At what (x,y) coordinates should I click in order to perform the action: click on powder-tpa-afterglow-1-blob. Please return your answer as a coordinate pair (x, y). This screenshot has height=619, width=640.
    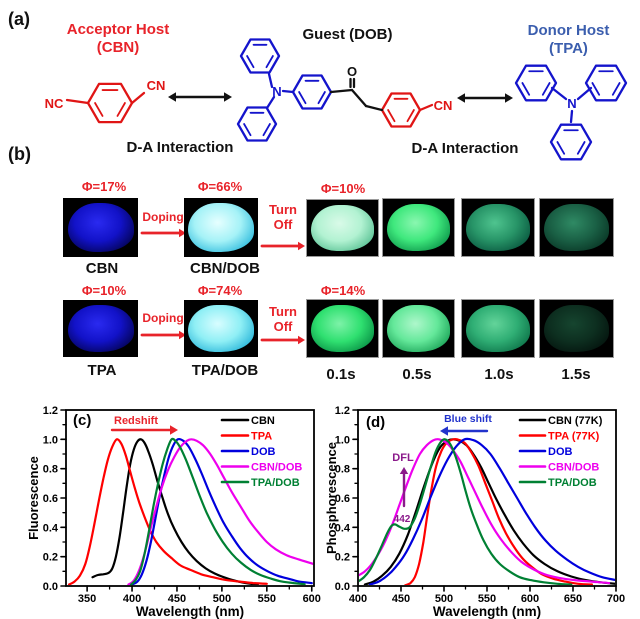
    Looking at the image, I should click on (418, 328).